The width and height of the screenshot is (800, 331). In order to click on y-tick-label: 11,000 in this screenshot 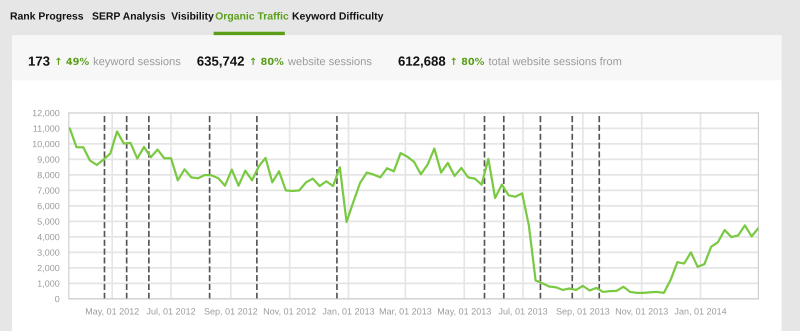, I will do `click(47, 129)`.